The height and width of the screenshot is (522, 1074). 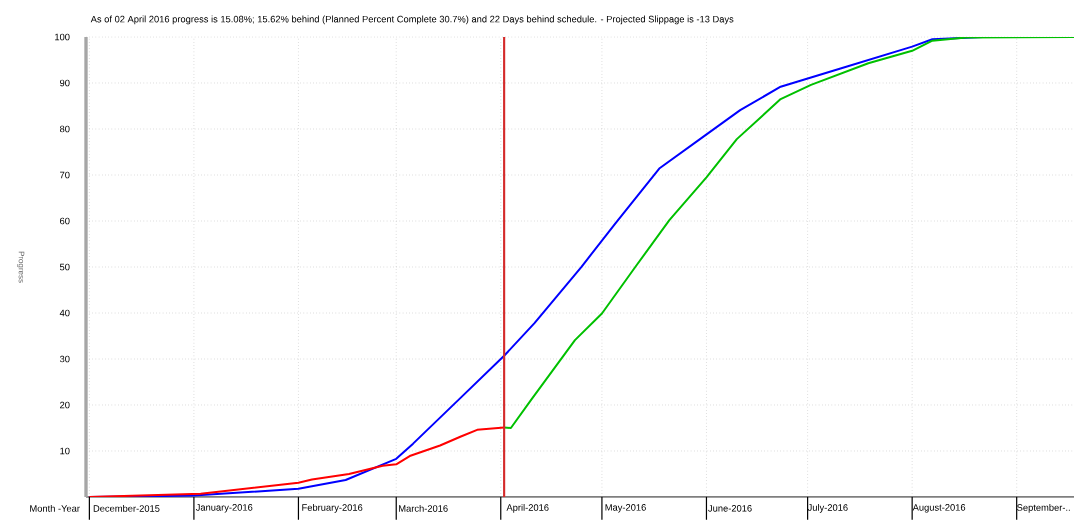 I want to click on y-tick-label: 50, so click(x=64, y=267).